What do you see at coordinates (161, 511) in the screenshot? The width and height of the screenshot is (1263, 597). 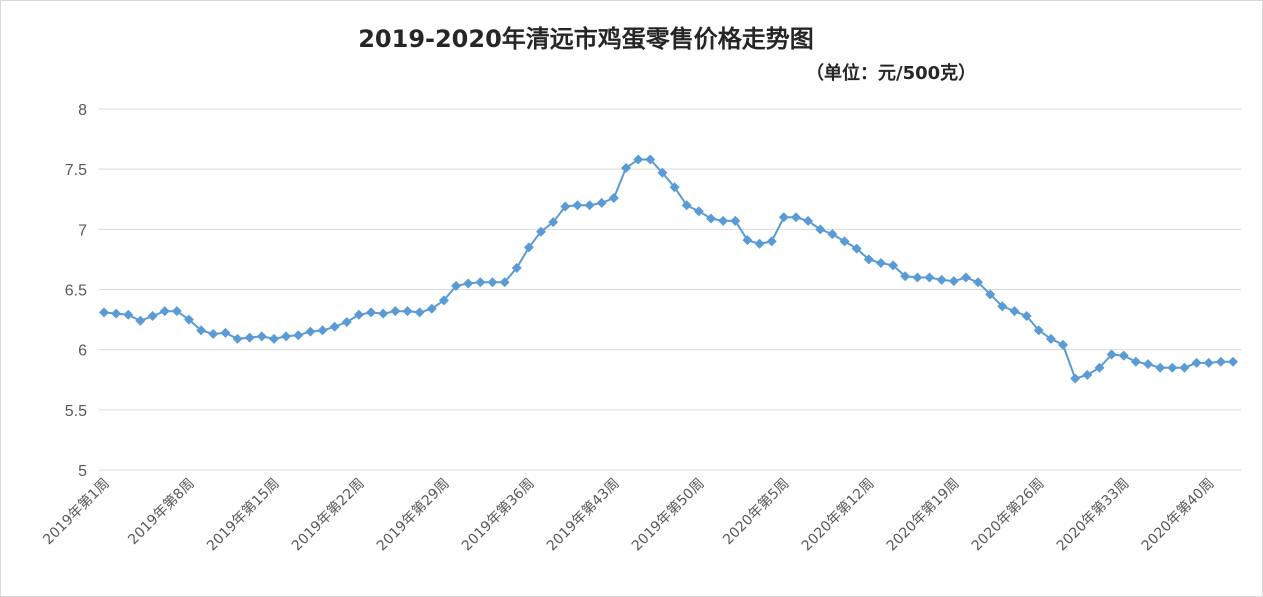 I see `x-tick-label: 2019年第8周` at bounding box center [161, 511].